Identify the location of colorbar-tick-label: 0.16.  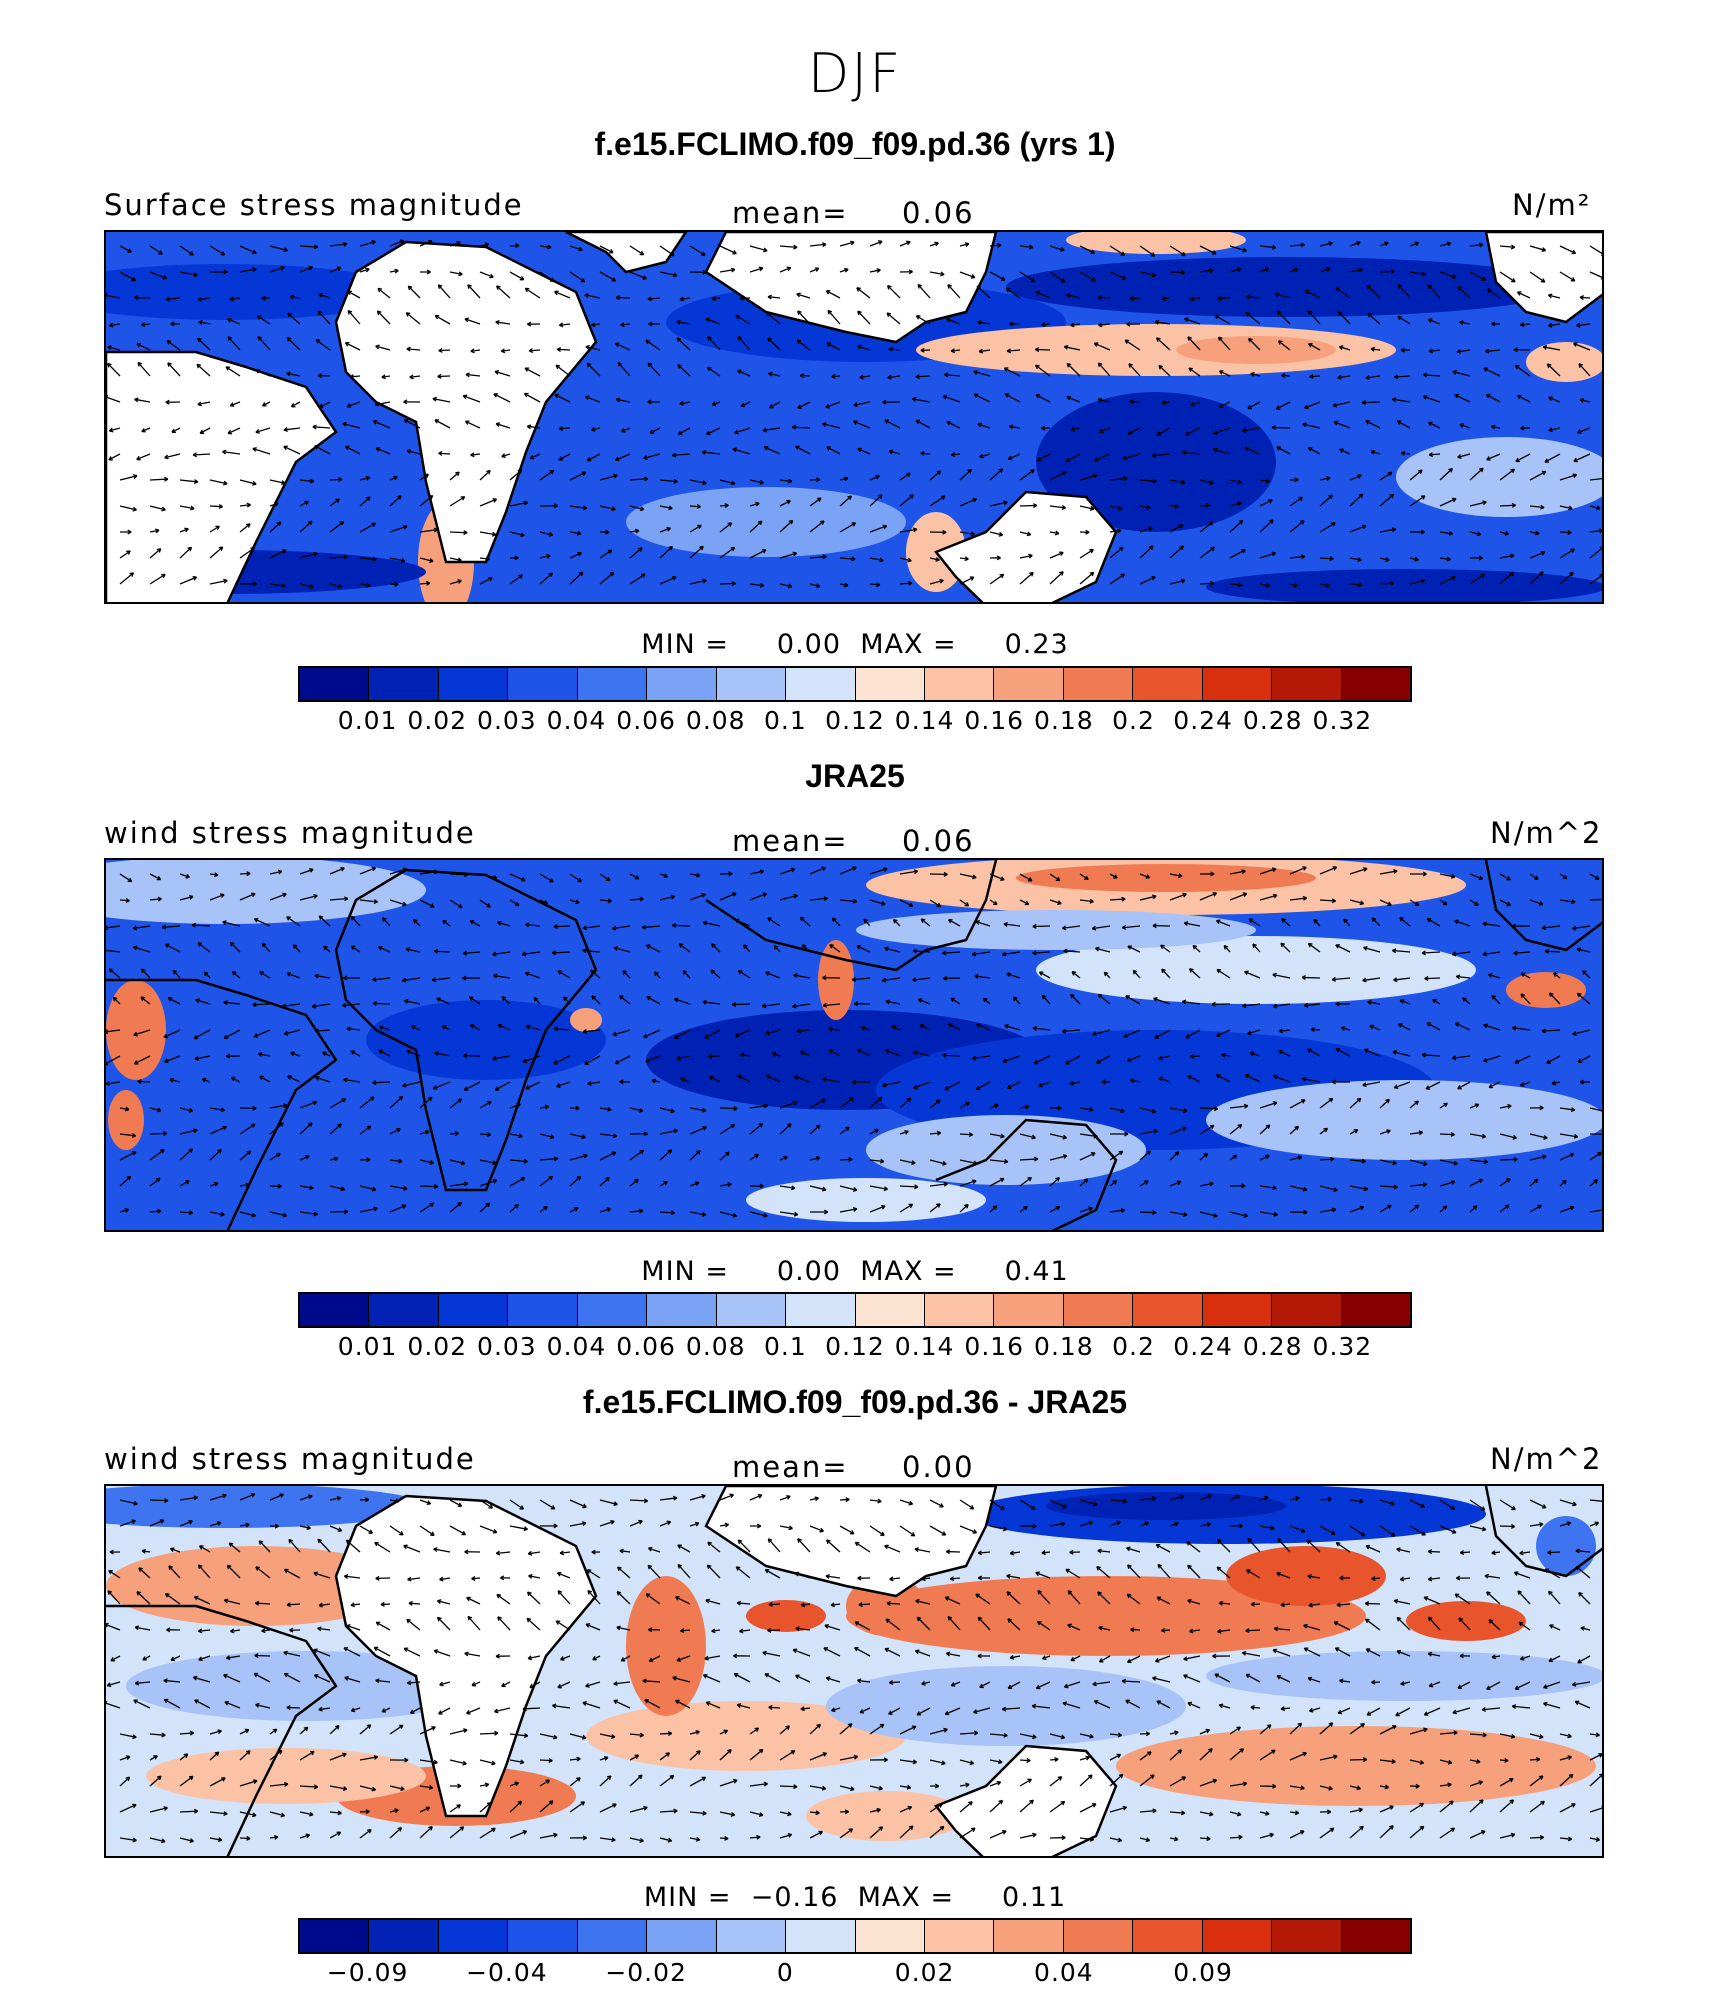
(994, 720).